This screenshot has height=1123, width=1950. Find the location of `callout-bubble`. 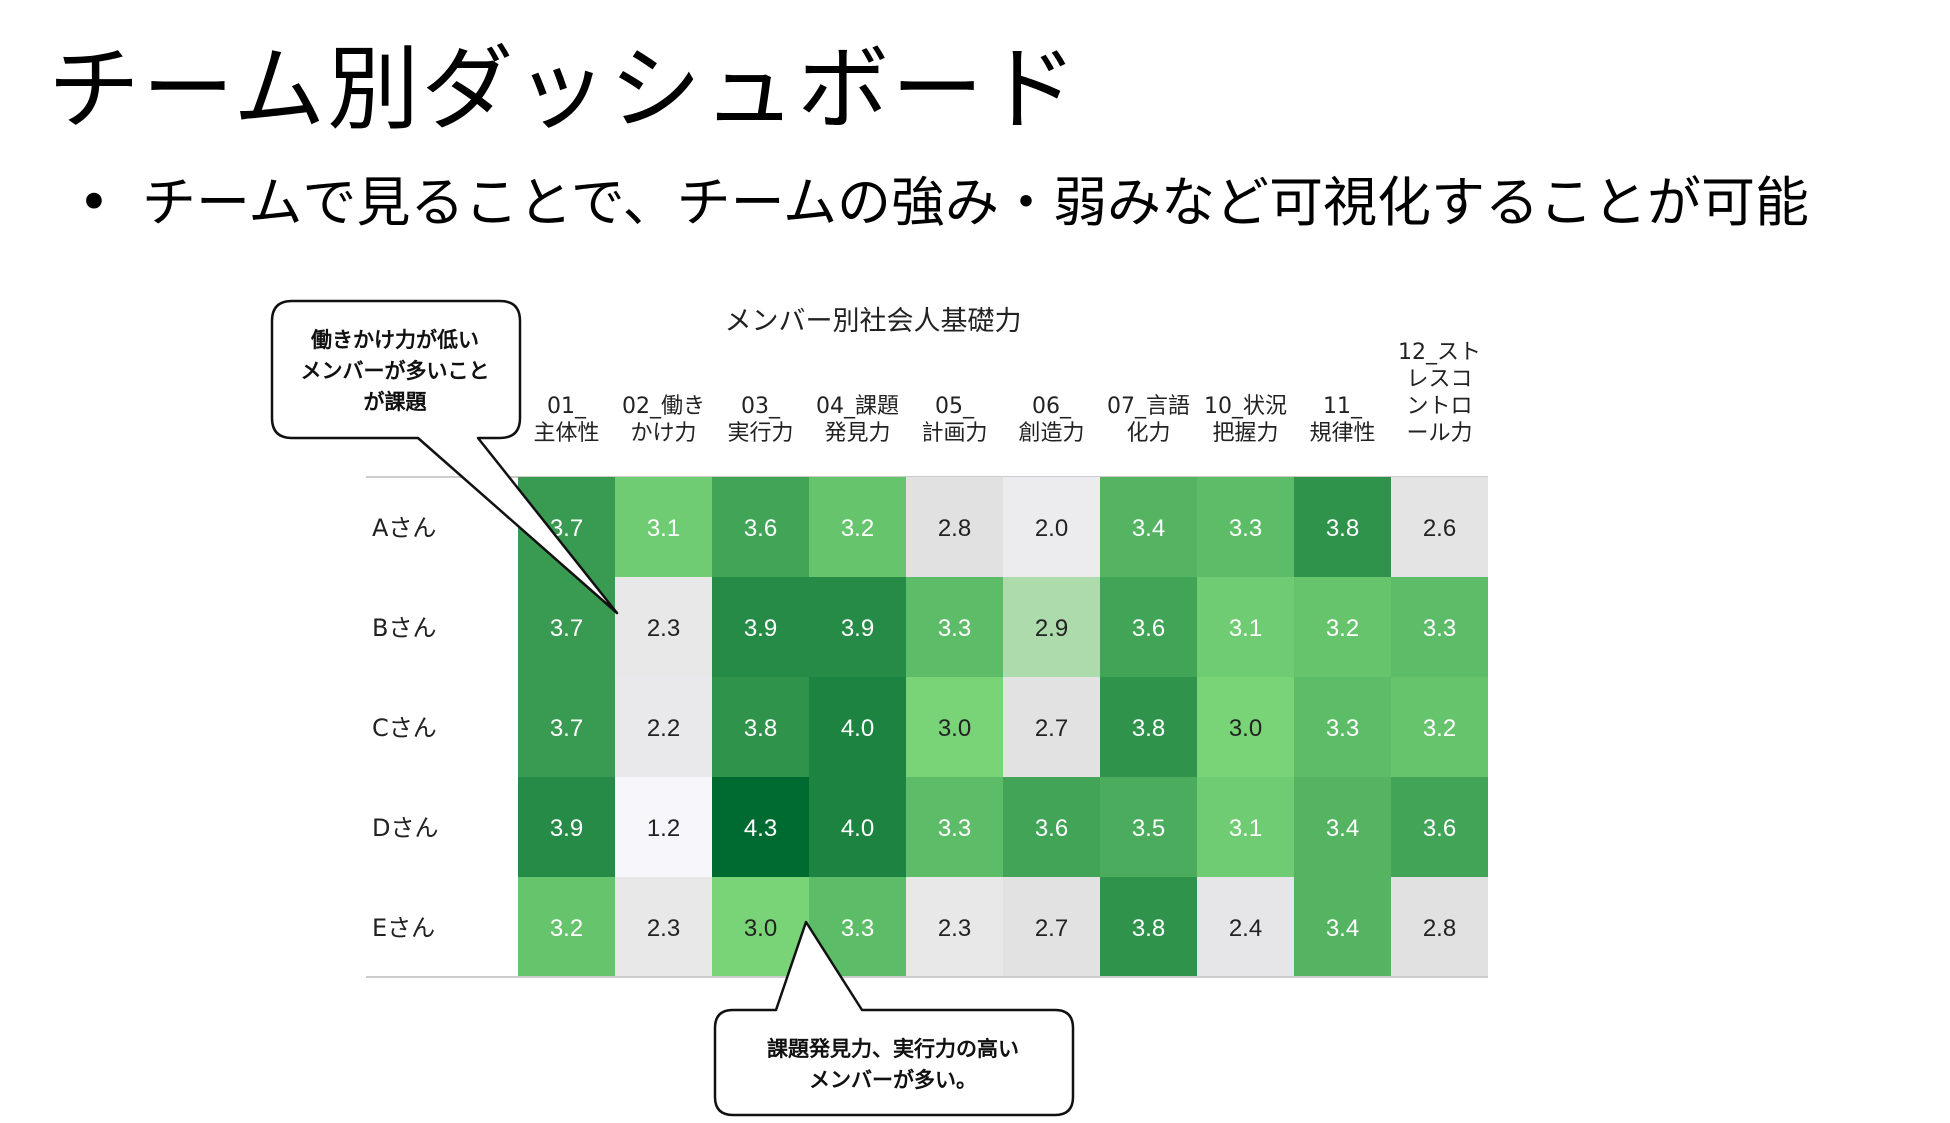

callout-bubble is located at coordinates (444, 457).